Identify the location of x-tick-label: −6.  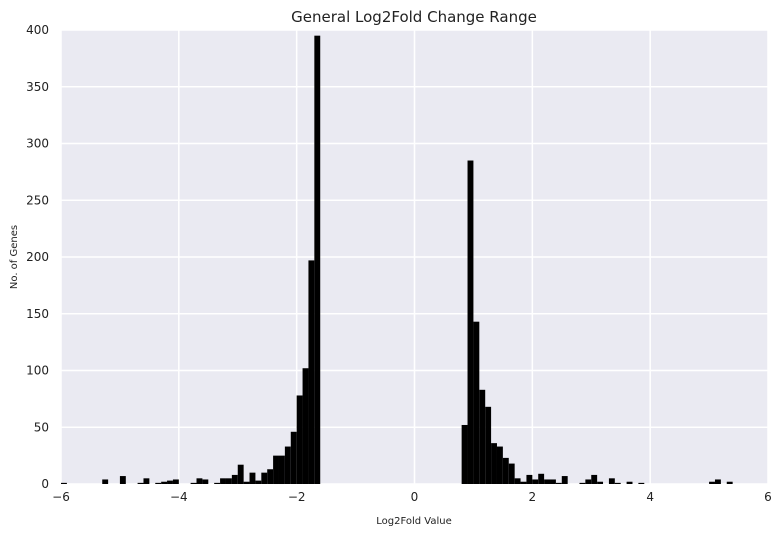
(61, 497).